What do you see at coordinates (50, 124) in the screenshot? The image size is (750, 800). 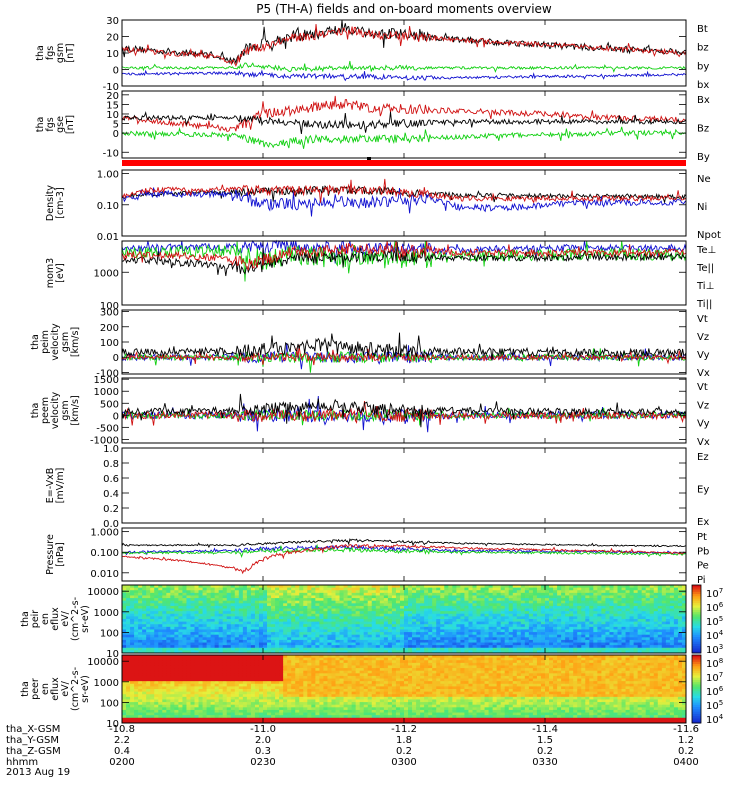 I see `ylabel-line: fgs` at bounding box center [50, 124].